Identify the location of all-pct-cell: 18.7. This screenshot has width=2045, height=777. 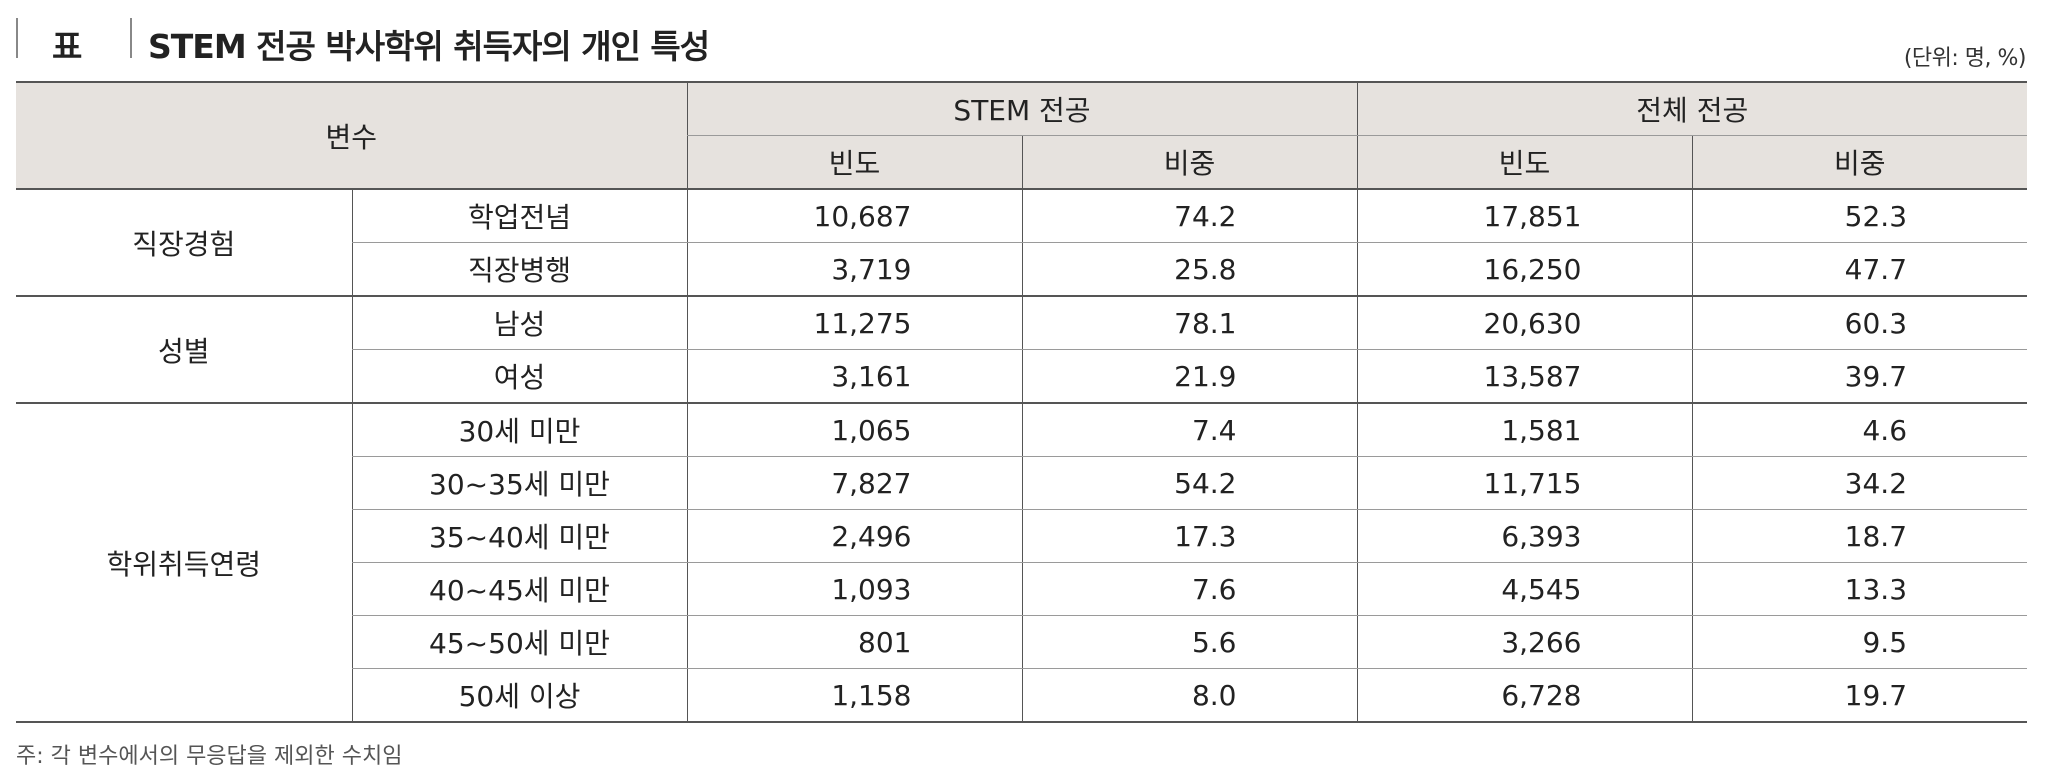
(1859, 536).